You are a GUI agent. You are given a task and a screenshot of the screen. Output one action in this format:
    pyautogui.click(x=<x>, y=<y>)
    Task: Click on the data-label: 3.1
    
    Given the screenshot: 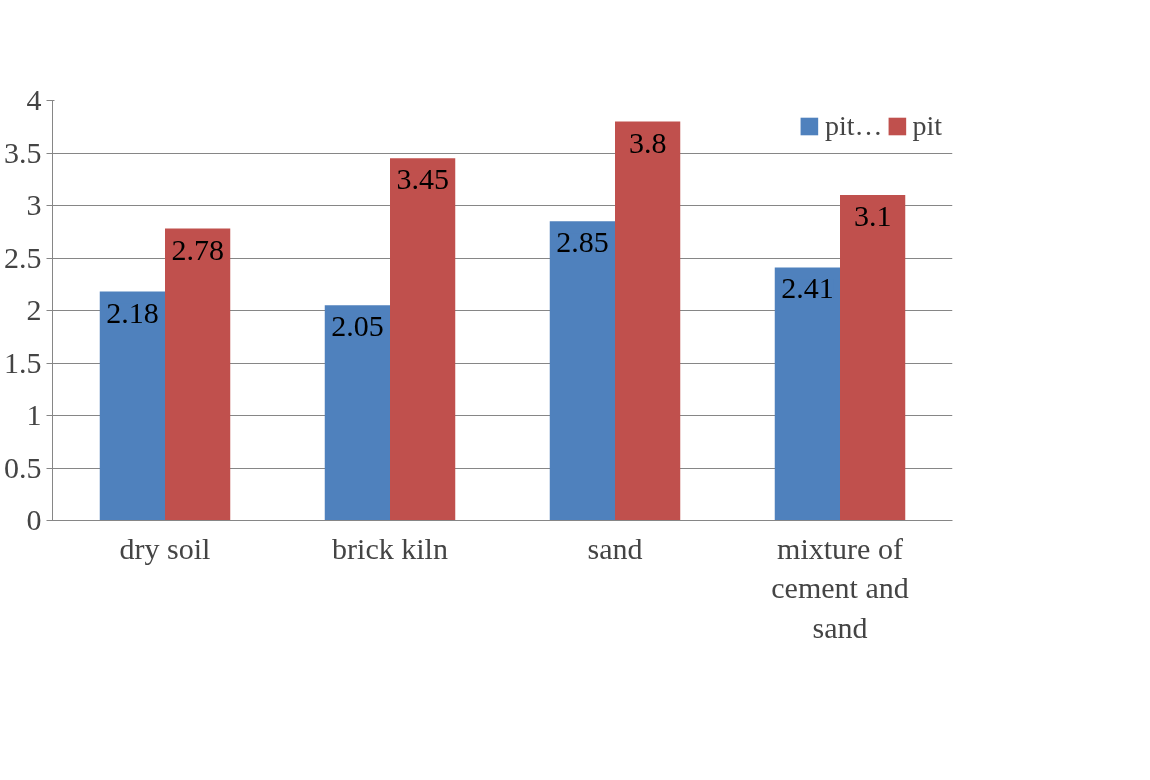 What is the action you would take?
    pyautogui.click(x=872, y=215)
    